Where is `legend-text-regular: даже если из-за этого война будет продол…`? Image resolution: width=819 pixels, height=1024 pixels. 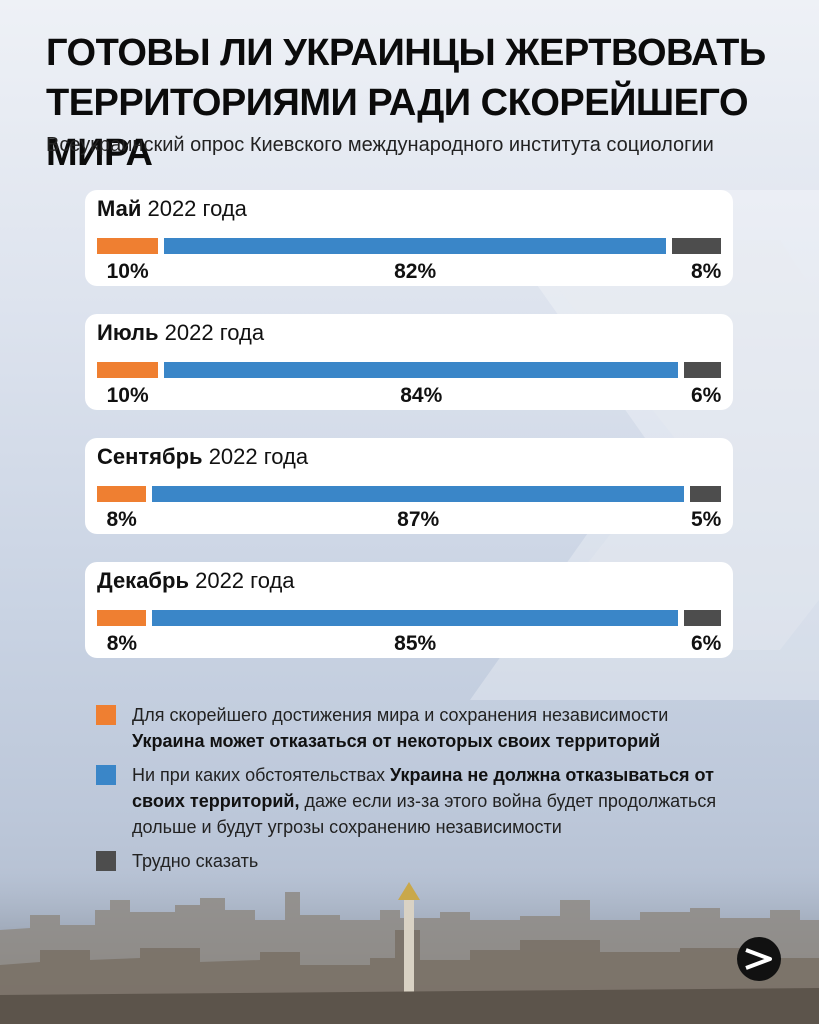 legend-text-regular: даже если из-за этого война будет продол… is located at coordinates (424, 814).